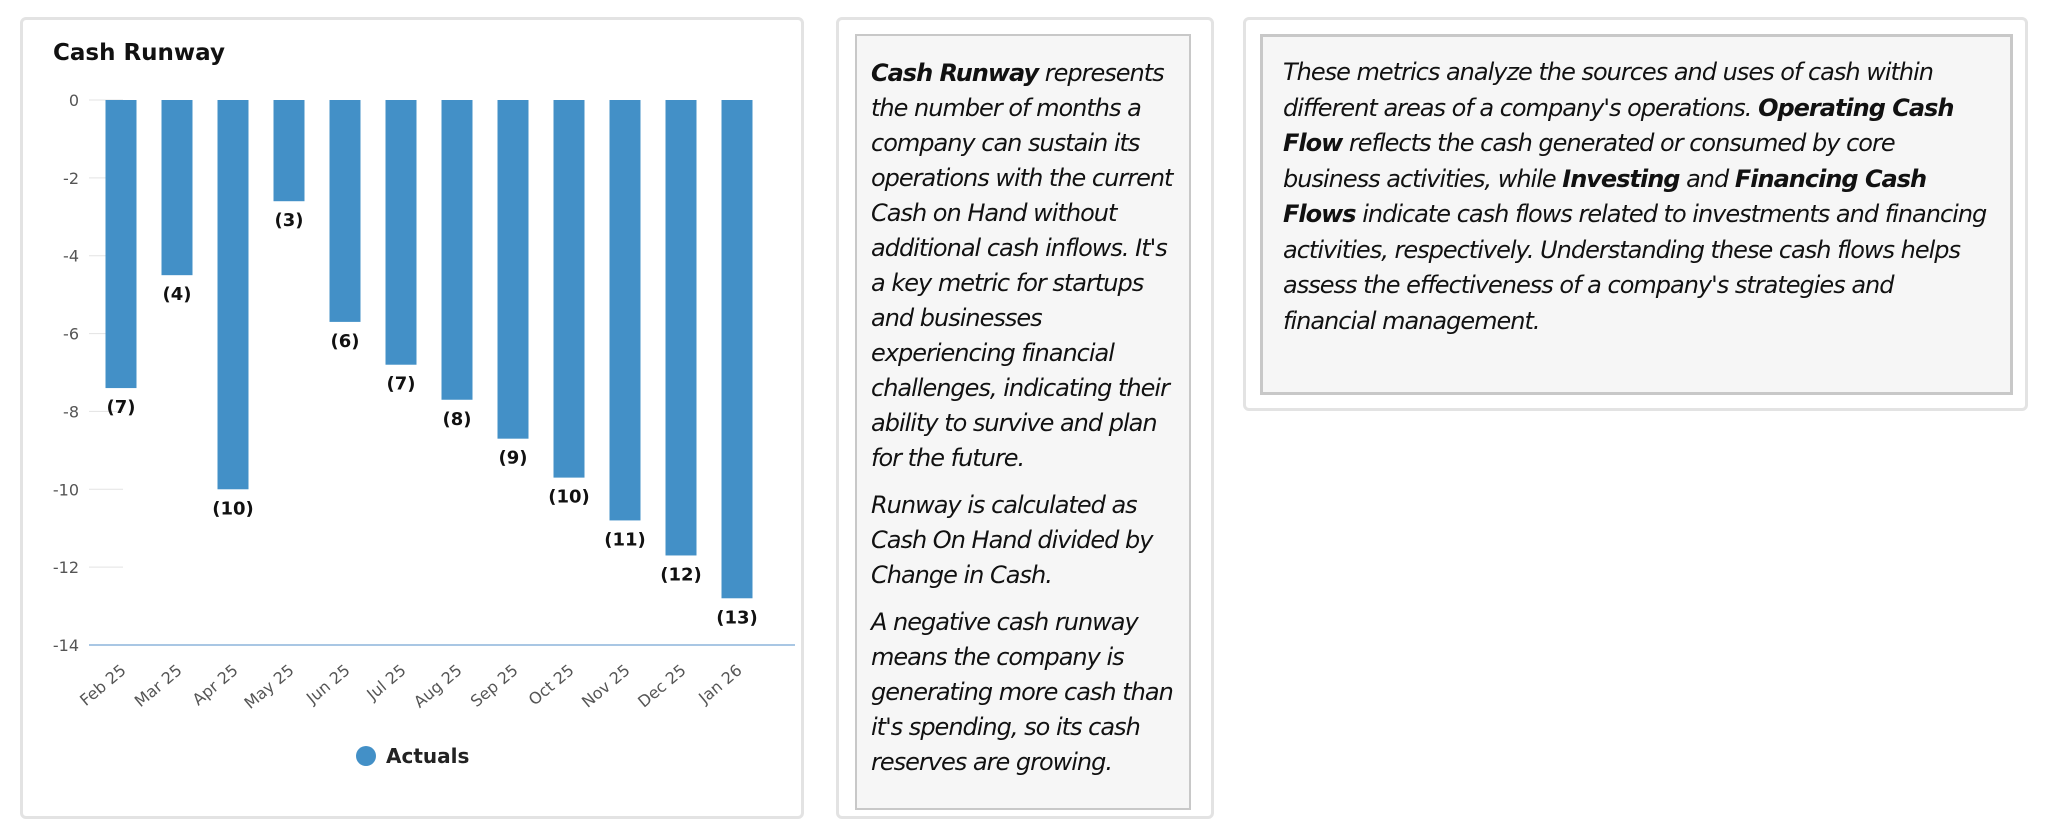 The image size is (2048, 834). I want to click on x-tick-label: Jul 25, so click(385, 683).